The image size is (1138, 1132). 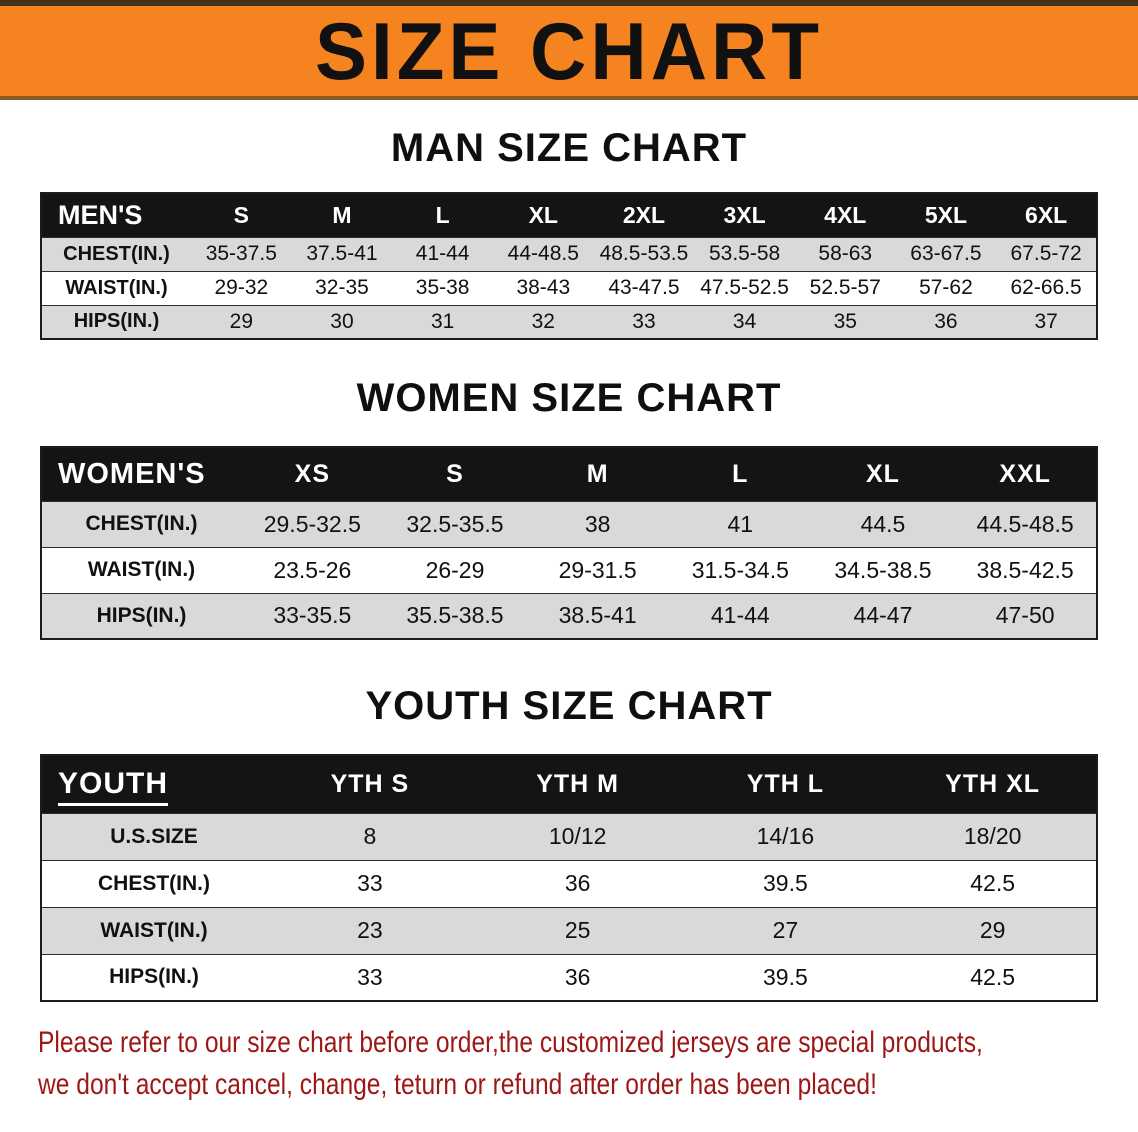 What do you see at coordinates (1046, 253) in the screenshot?
I see `measurement-value: 67.5-72` at bounding box center [1046, 253].